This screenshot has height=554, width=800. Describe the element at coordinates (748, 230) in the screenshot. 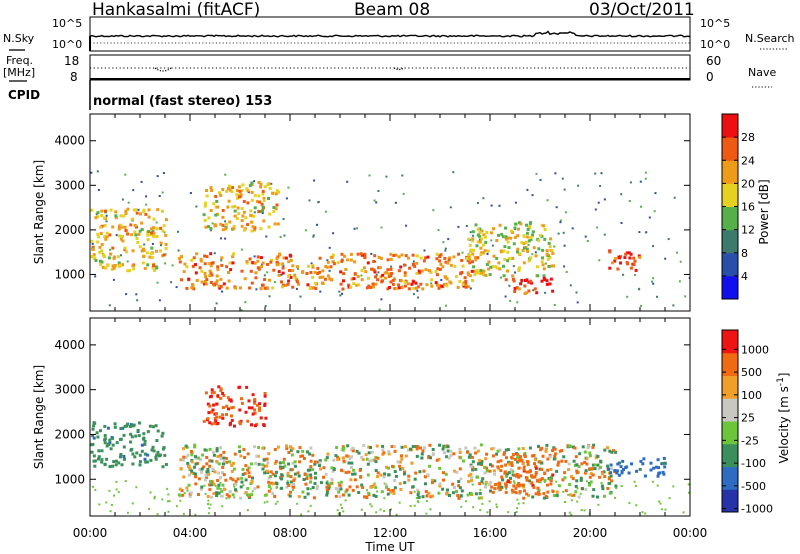

I see `colorbar-tick-label: 12` at that location.